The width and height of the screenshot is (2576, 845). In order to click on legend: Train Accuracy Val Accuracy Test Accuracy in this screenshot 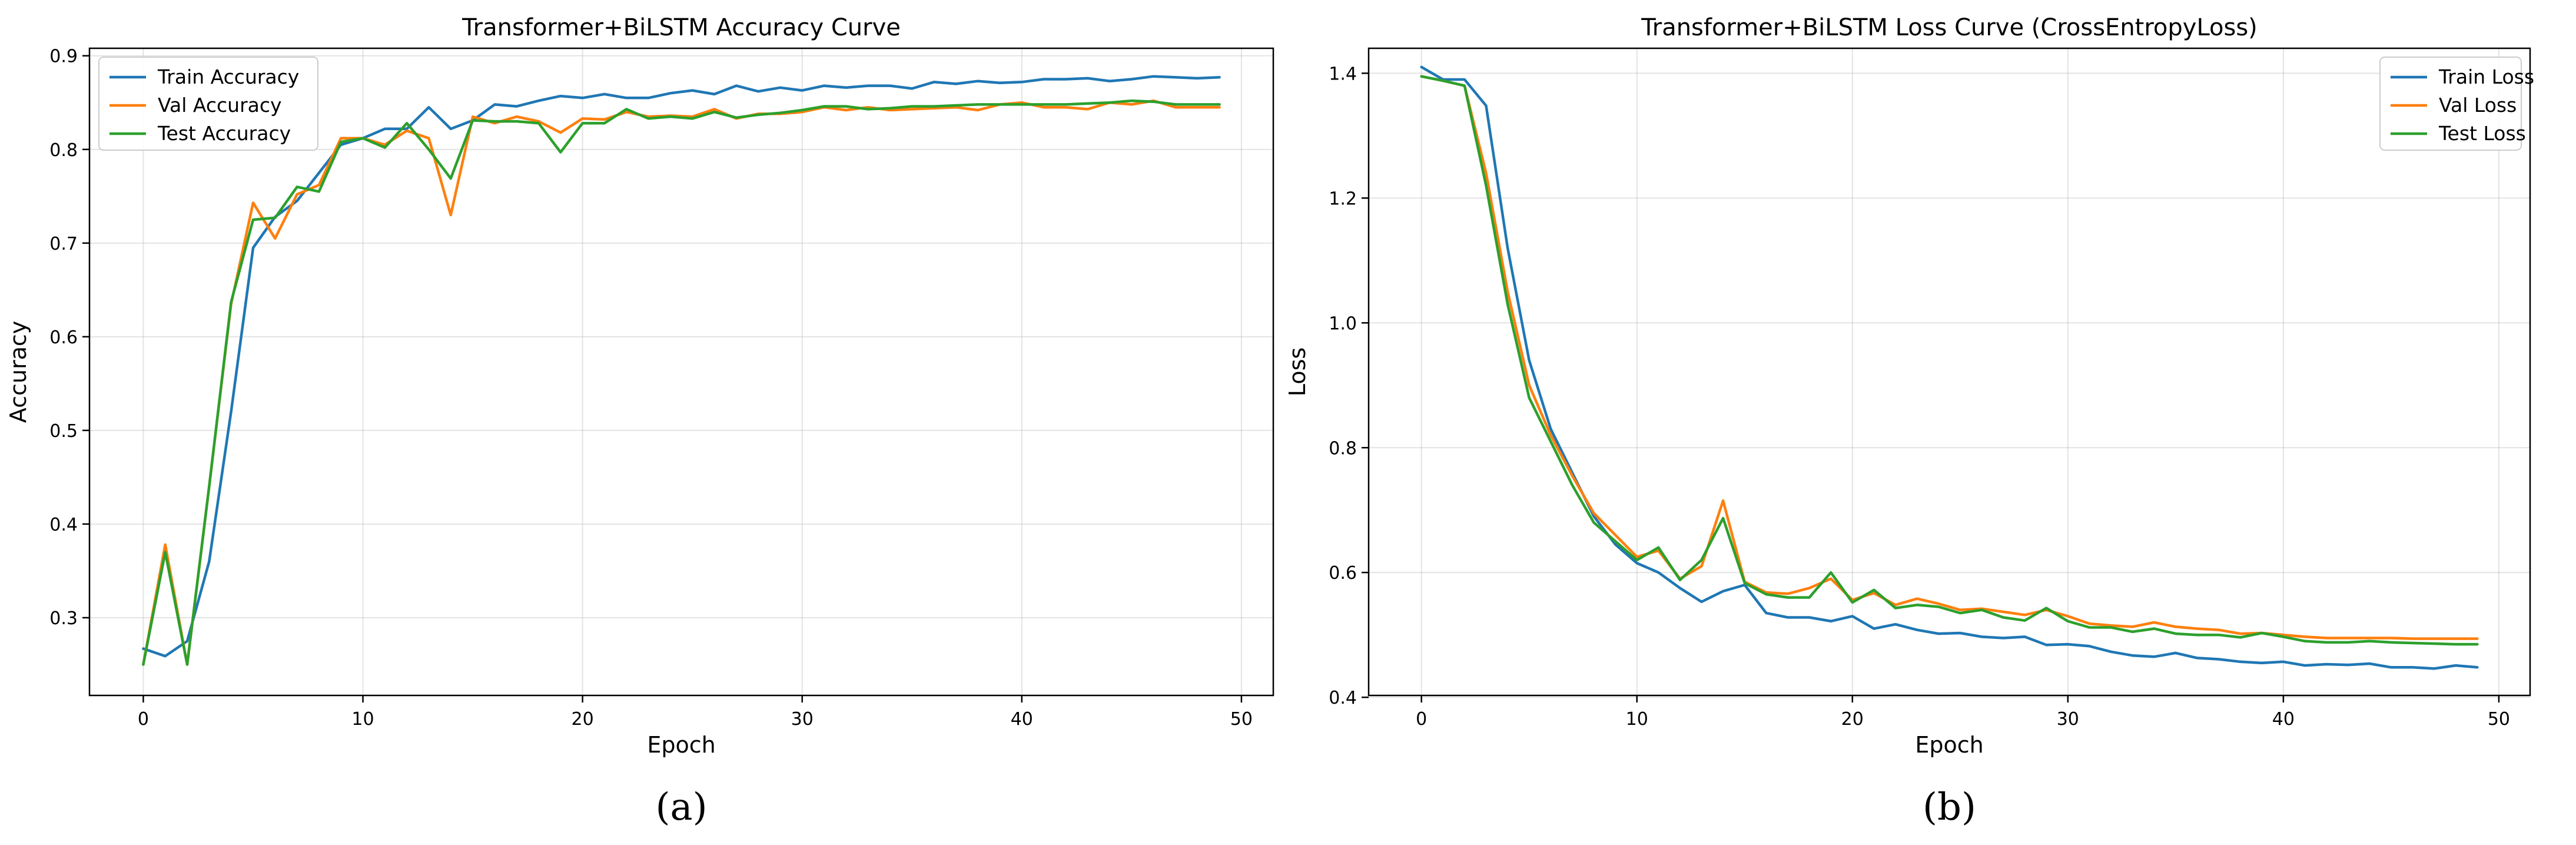, I will do `click(208, 104)`.